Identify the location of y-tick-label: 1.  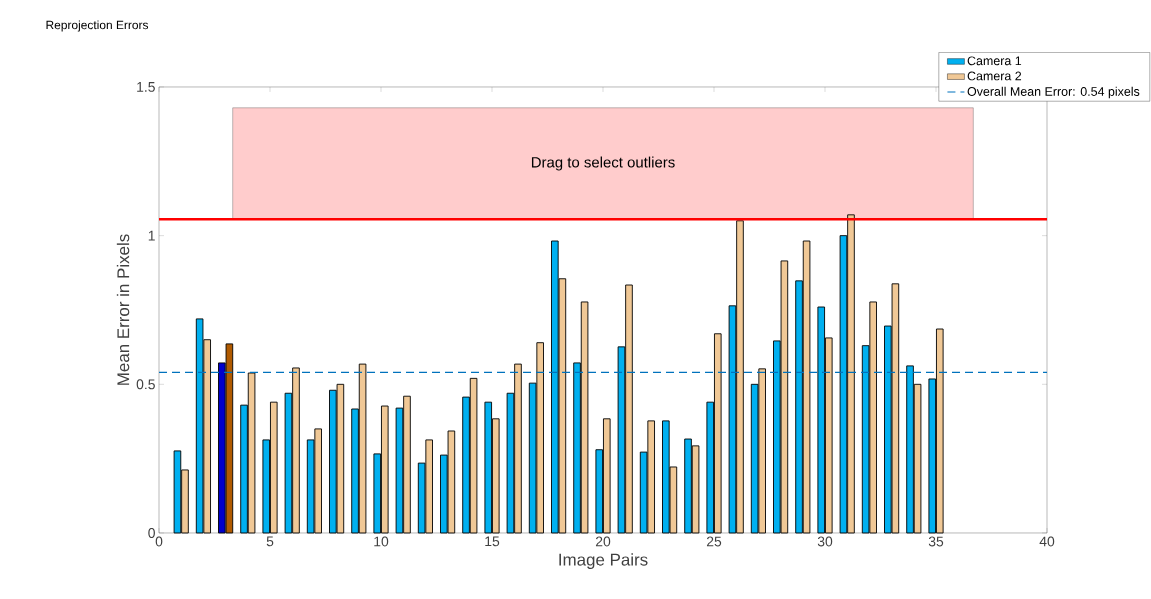
(151, 235).